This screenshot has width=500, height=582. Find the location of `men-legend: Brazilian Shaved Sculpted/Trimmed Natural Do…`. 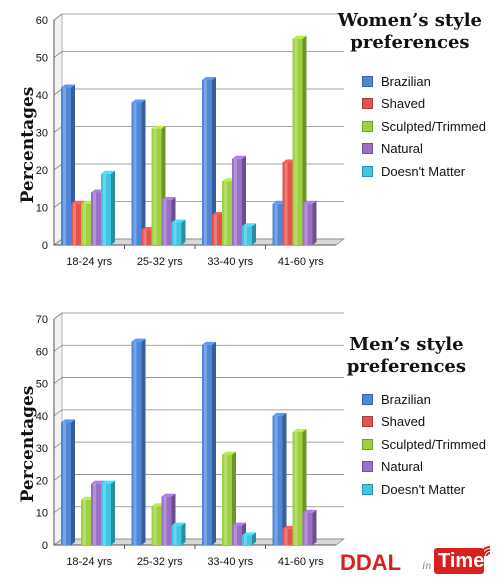

men-legend: Brazilian Shaved Sculpted/Trimmed Natural Do… is located at coordinates (424, 444).